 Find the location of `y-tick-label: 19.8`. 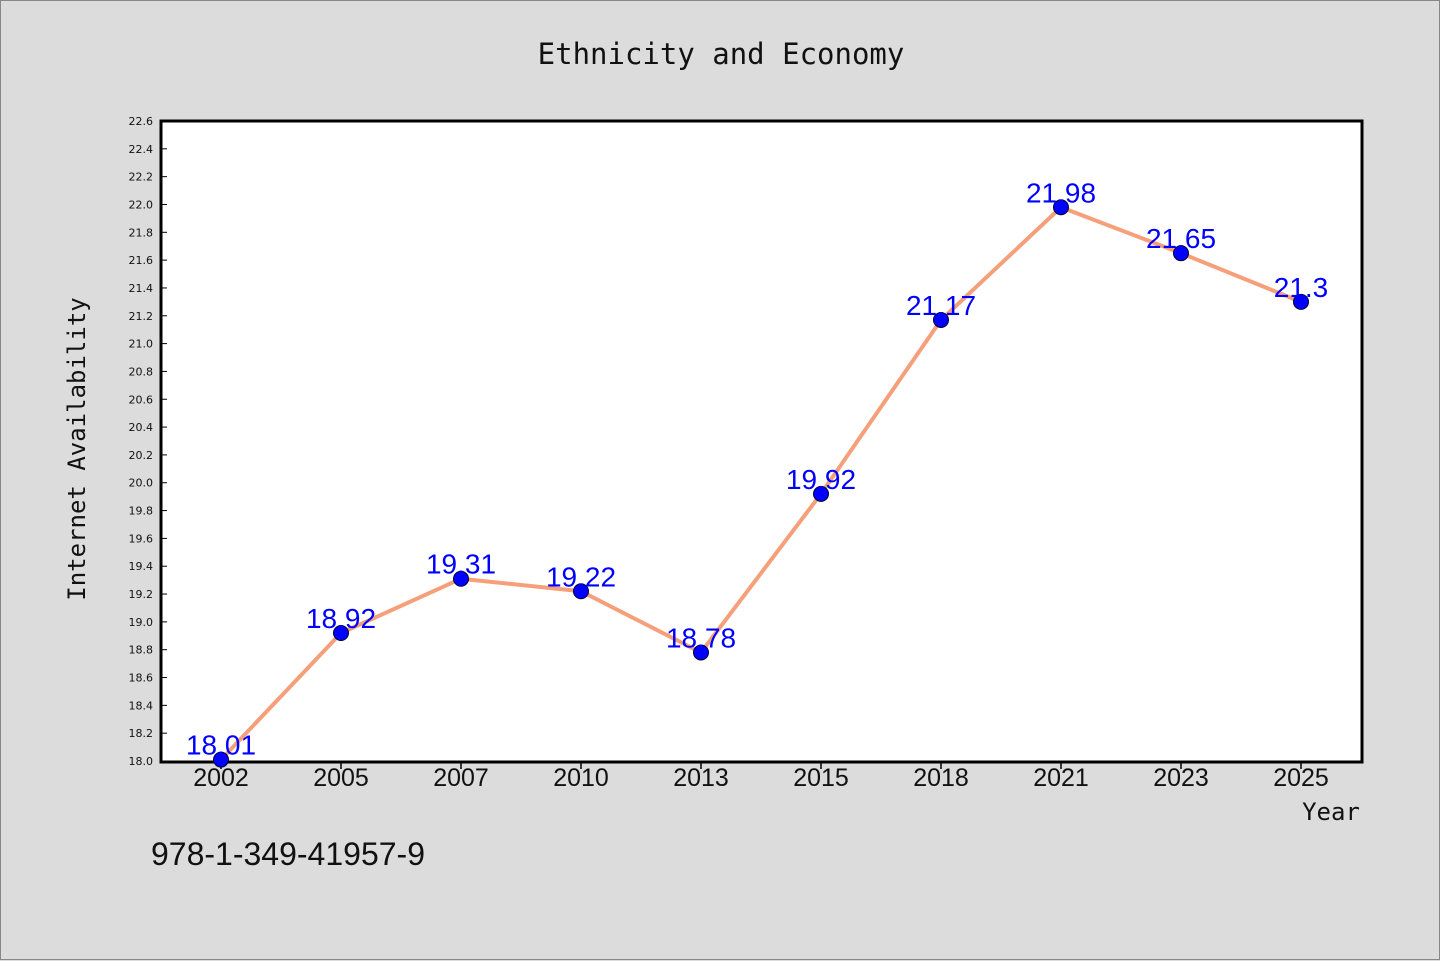

y-tick-label: 19.8 is located at coordinates (141, 511).